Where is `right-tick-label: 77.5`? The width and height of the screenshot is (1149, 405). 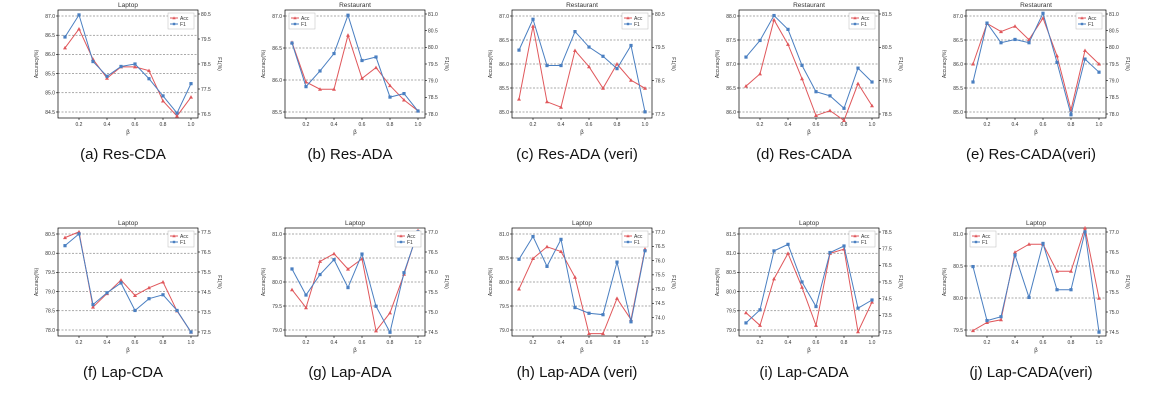
right-tick-label: 77.5 is located at coordinates (206, 90).